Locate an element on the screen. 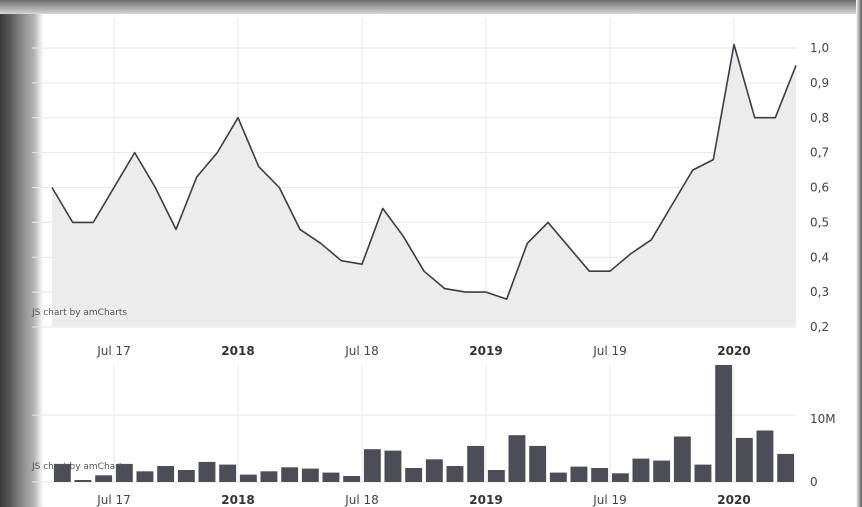  price-y-tick-label: 0,4 is located at coordinates (819, 257).